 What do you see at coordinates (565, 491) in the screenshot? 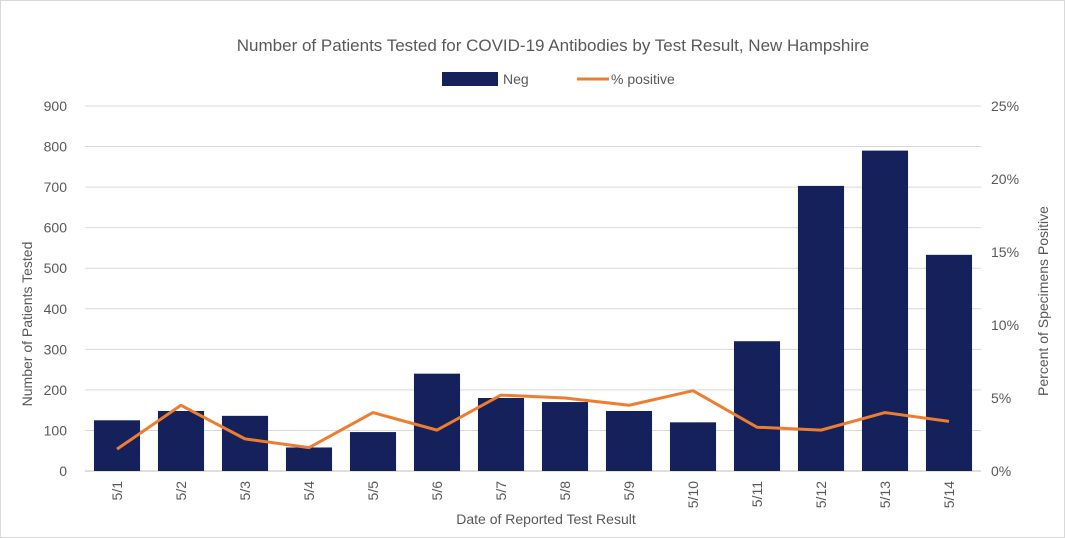
I see `x-tick-label: 5/8` at bounding box center [565, 491].